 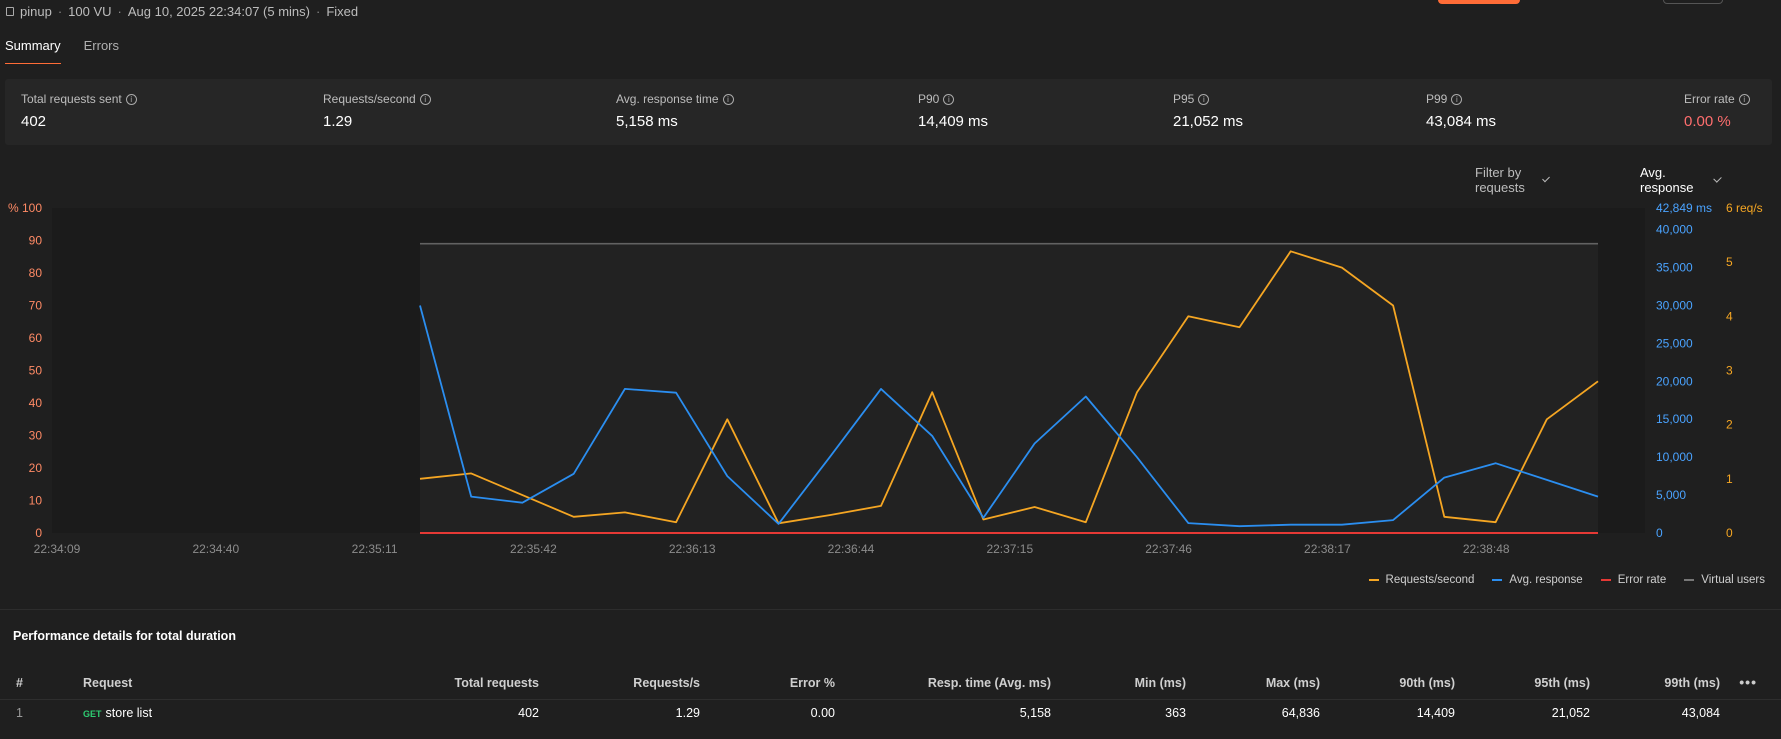 What do you see at coordinates (1674, 419) in the screenshot?
I see `mid-axis-tick: 15,000` at bounding box center [1674, 419].